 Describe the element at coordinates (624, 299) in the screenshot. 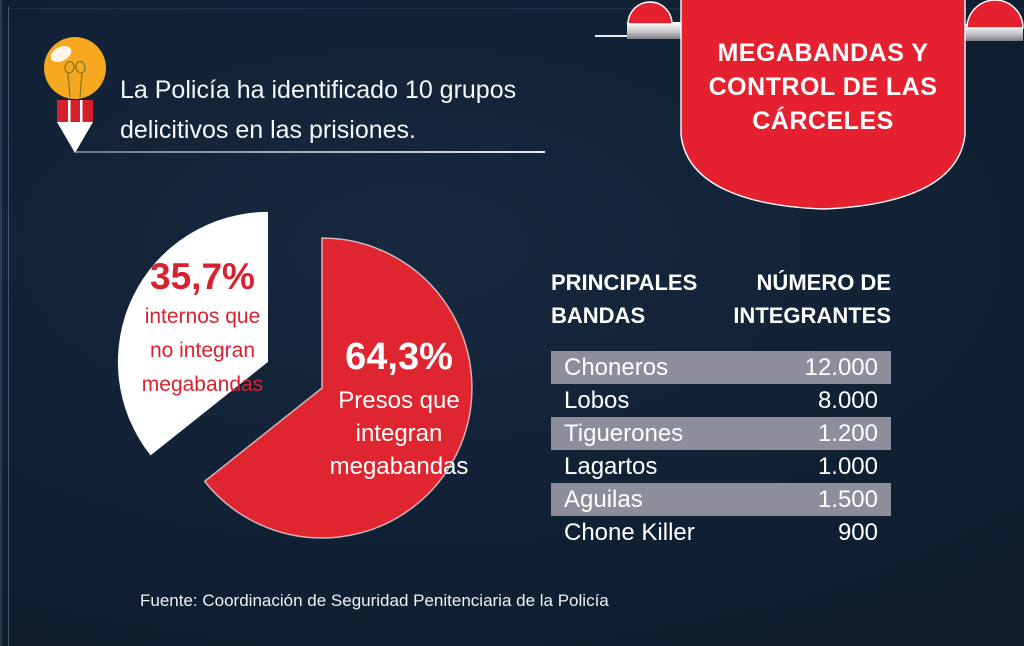

I see `table-header-bandas: PRINCIPALES BANDAS` at that location.